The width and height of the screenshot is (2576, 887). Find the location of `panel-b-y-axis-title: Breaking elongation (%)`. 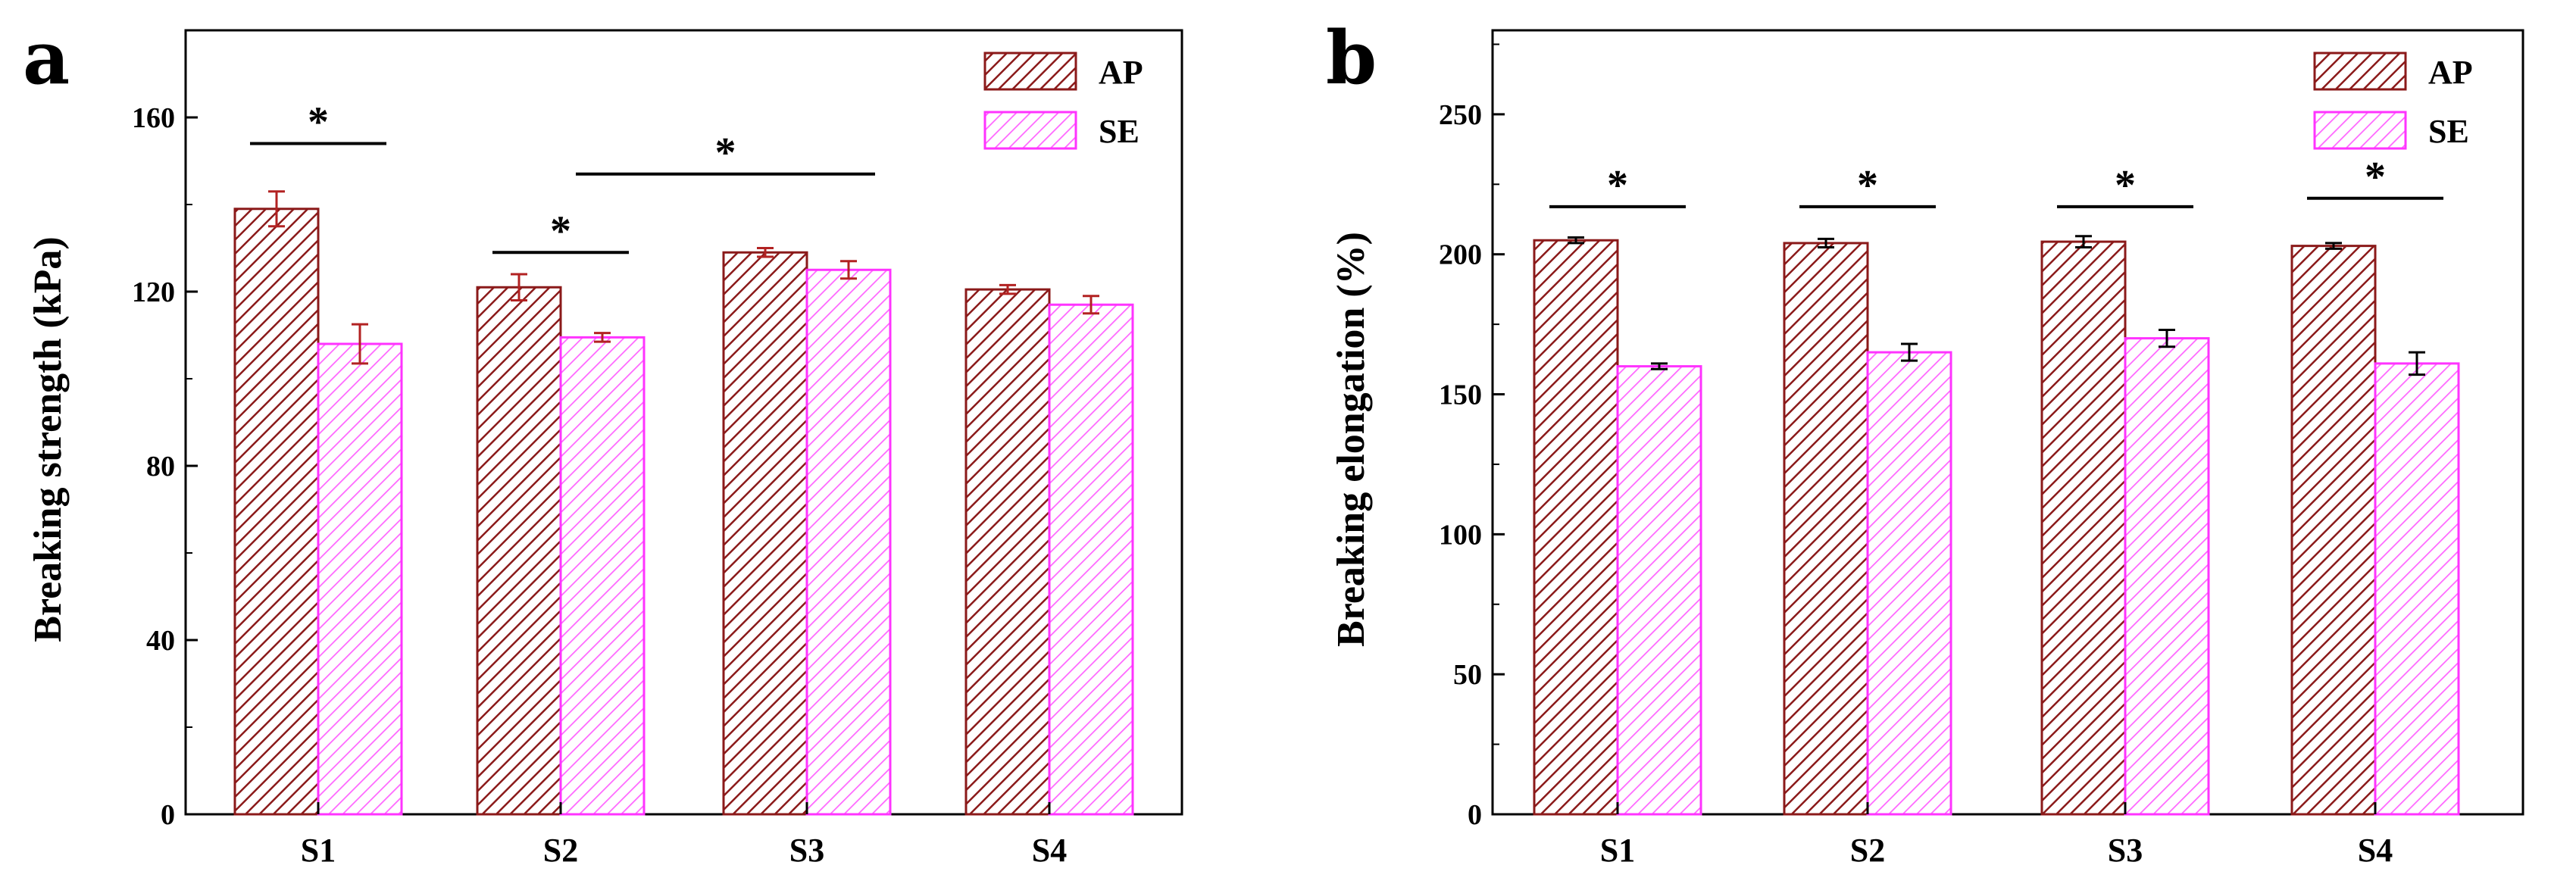

panel-b-y-axis-title: Breaking elongation (%) is located at coordinates (1351, 439).